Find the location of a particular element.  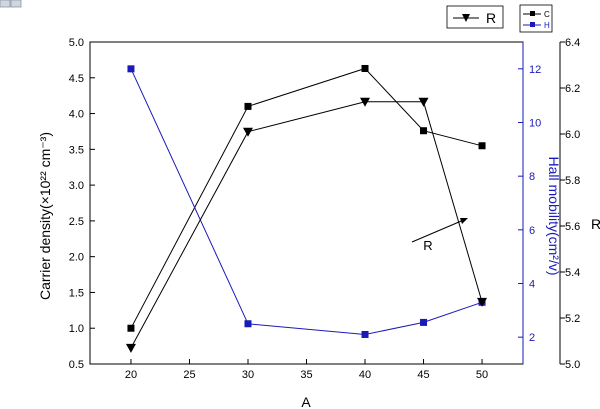

y-far-right-tick-label: 6.4 is located at coordinates (572, 43).